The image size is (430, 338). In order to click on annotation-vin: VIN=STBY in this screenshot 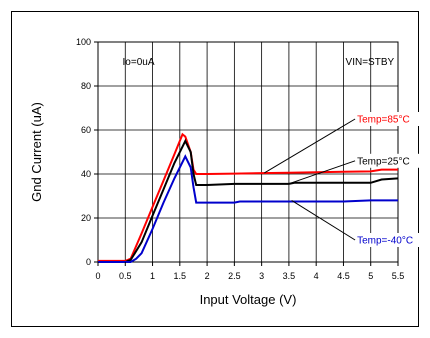, I will do `click(370, 62)`.